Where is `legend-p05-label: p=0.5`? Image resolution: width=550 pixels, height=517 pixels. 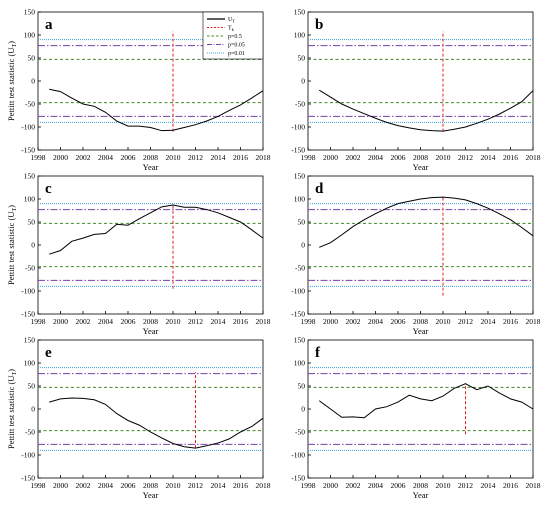
legend-p05-label: p=0.5 is located at coordinates (235, 37).